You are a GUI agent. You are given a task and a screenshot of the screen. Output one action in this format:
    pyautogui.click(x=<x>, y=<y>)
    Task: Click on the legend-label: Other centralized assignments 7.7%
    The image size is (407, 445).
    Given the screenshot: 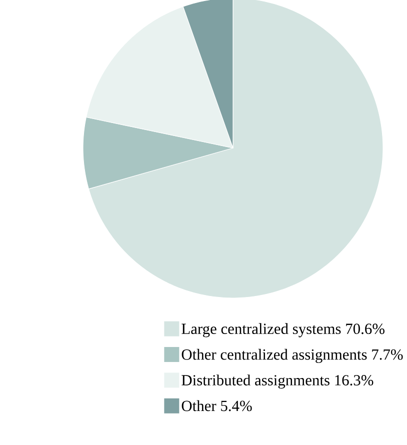 What is the action you would take?
    pyautogui.click(x=292, y=355)
    